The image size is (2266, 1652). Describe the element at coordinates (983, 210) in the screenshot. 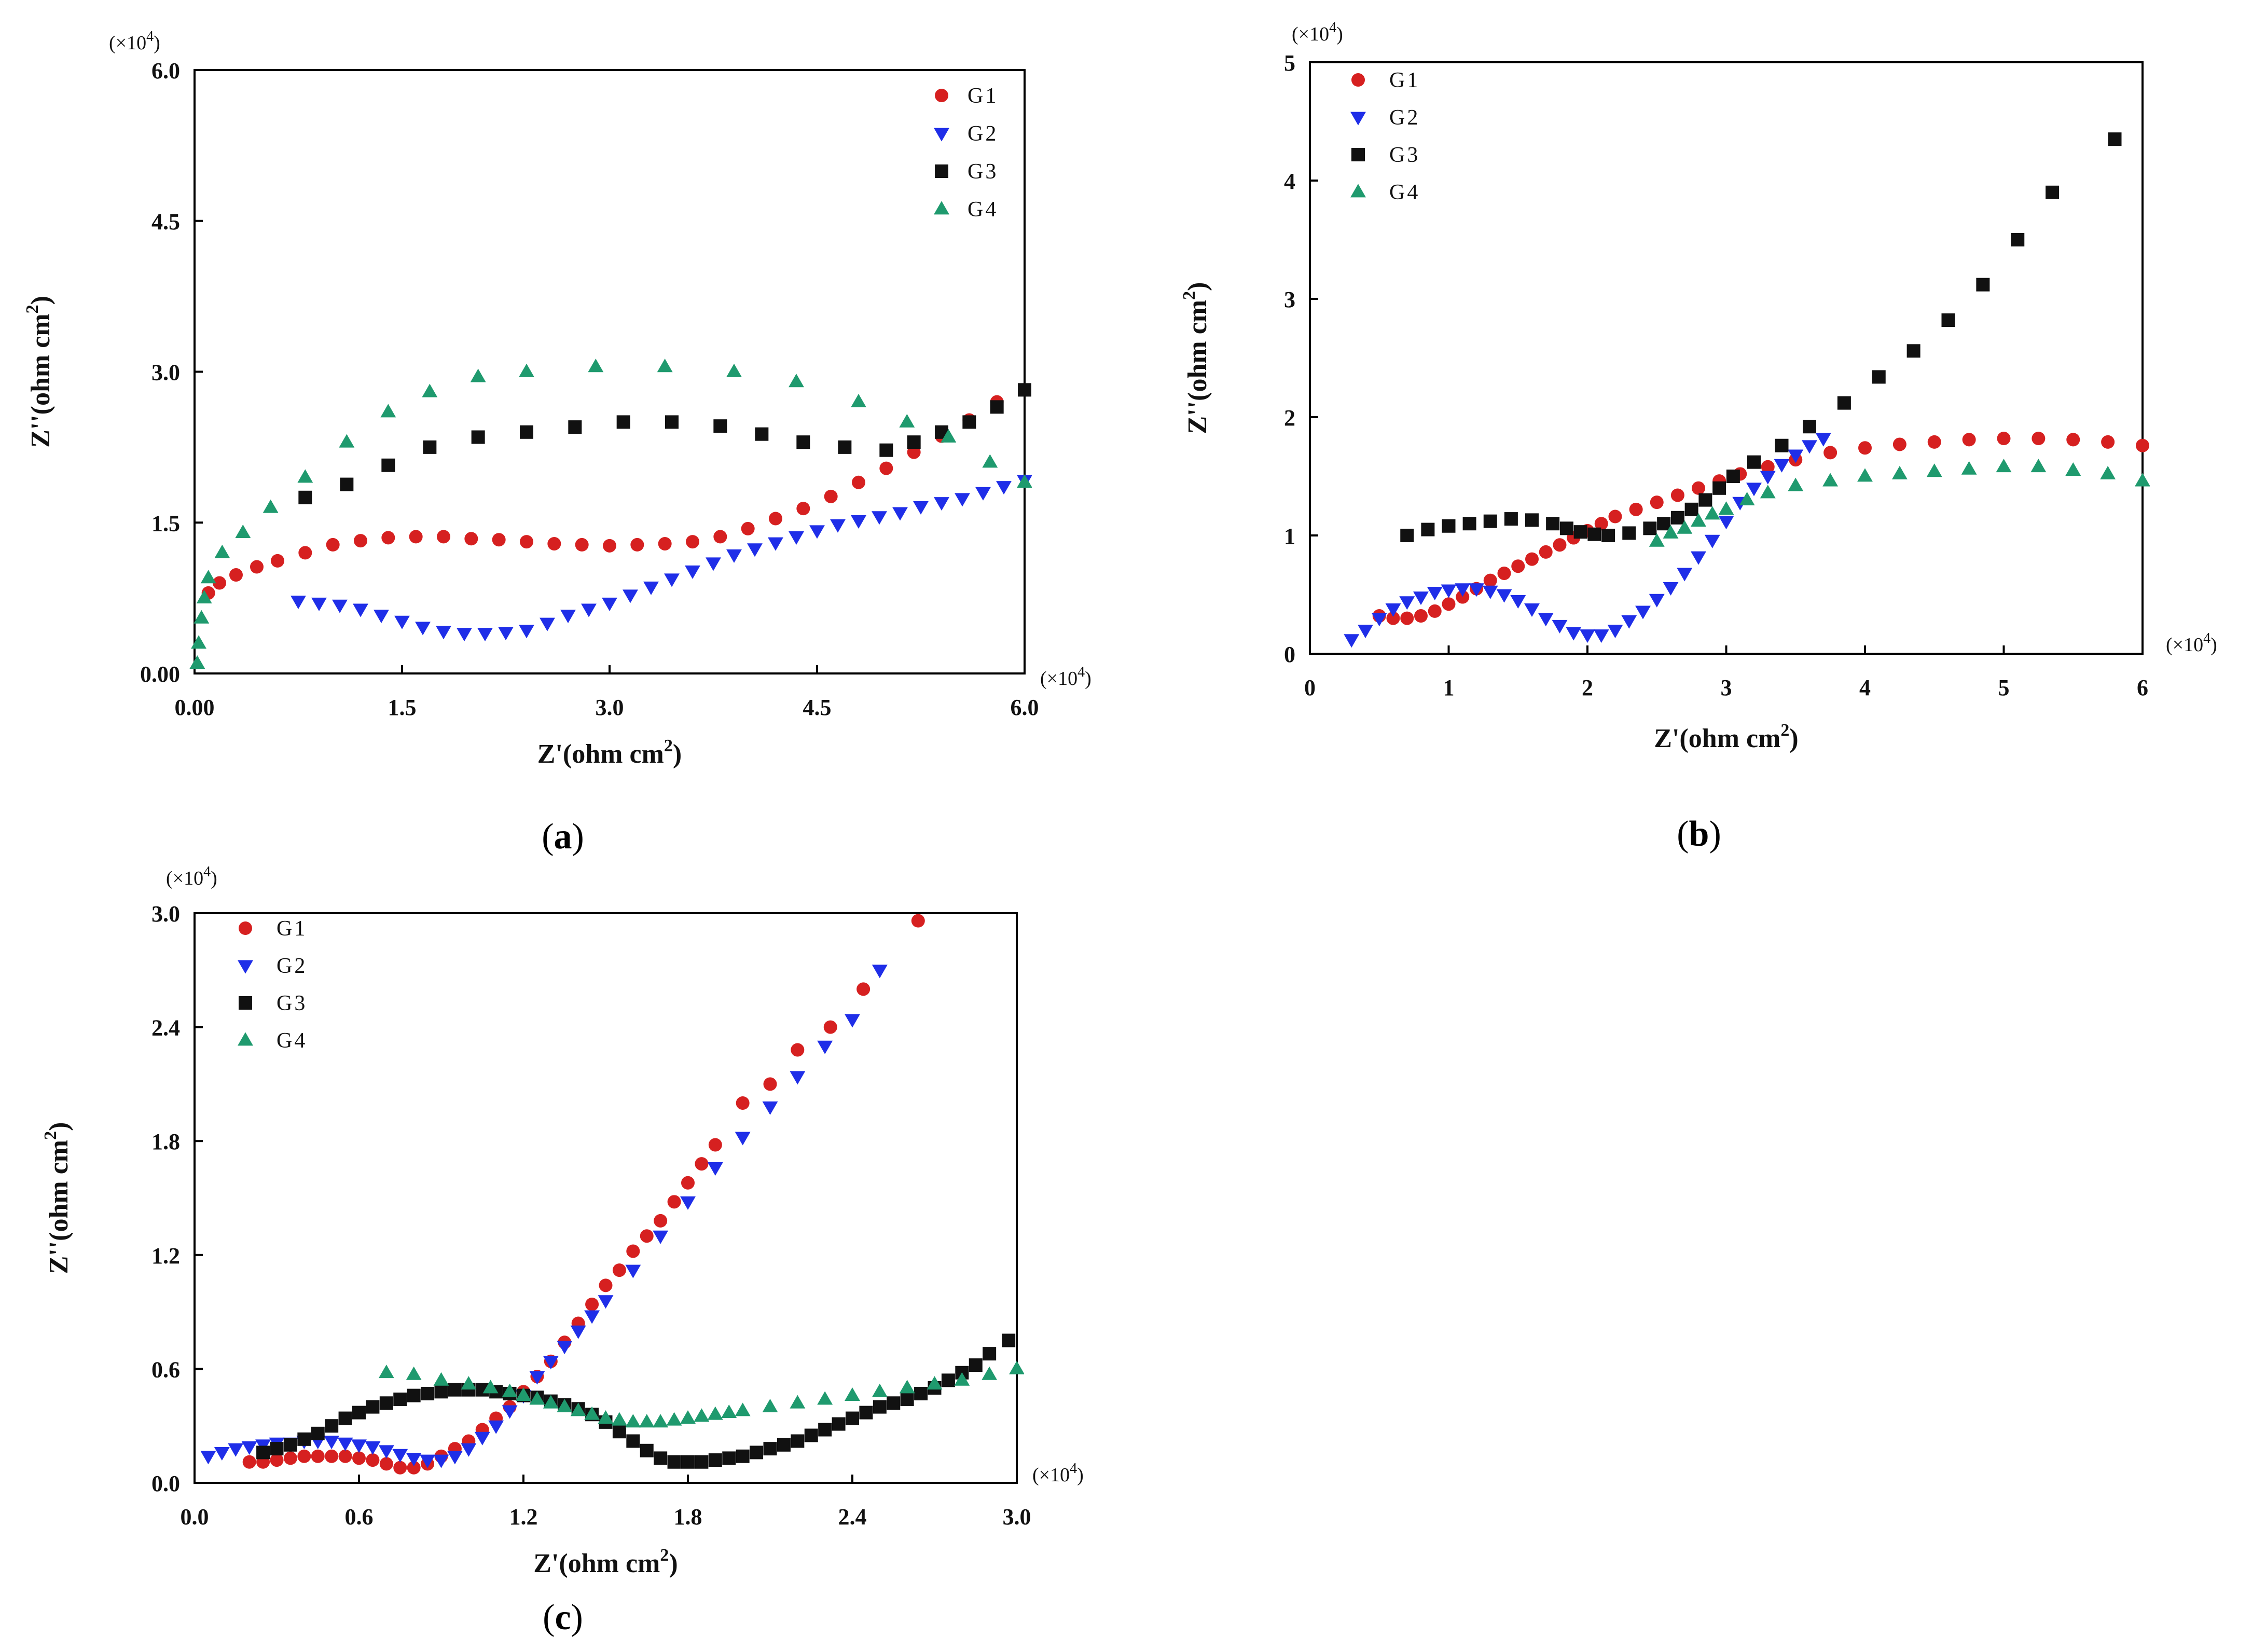

I see `legend-label-a-G4: G4` at that location.